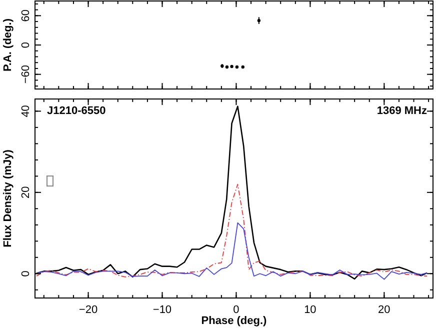  Describe the element at coordinates (26, 74) in the screenshot. I see `y-tick-label: −60` at that location.